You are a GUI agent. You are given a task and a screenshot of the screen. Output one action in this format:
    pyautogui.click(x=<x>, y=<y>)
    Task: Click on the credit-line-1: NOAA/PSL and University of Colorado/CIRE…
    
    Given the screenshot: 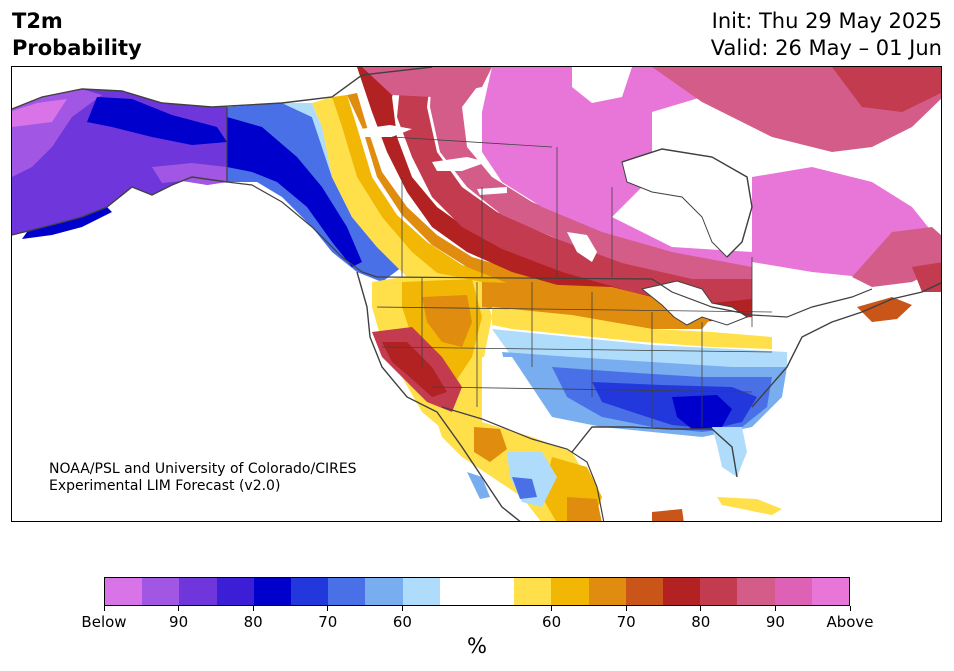 What is the action you would take?
    pyautogui.click(x=203, y=469)
    